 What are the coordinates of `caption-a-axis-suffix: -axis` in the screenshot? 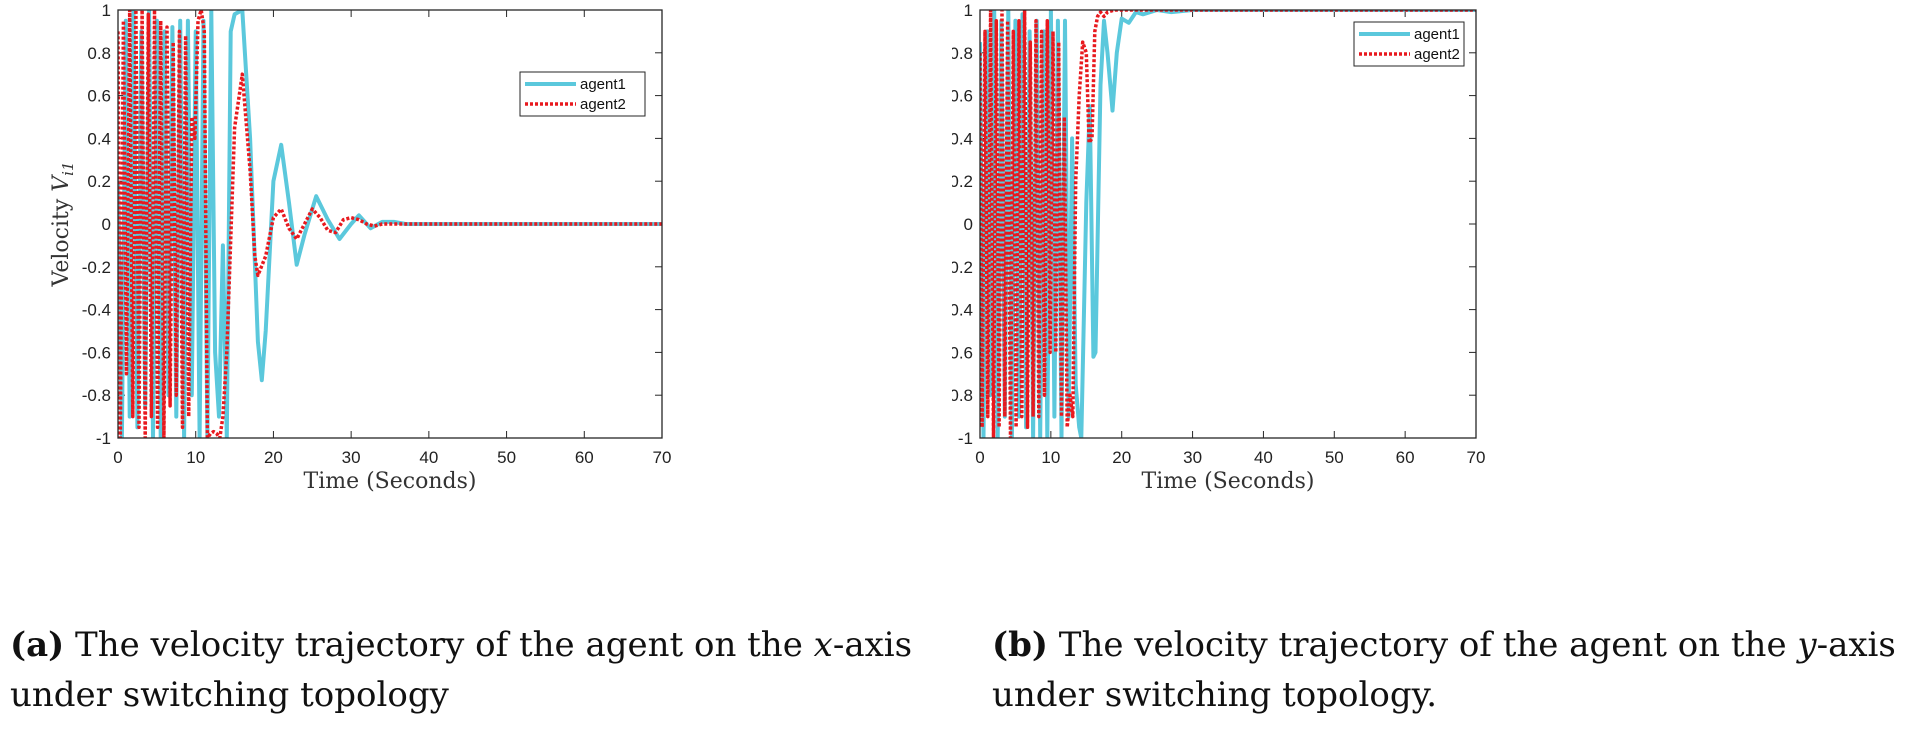 It's located at (872, 645).